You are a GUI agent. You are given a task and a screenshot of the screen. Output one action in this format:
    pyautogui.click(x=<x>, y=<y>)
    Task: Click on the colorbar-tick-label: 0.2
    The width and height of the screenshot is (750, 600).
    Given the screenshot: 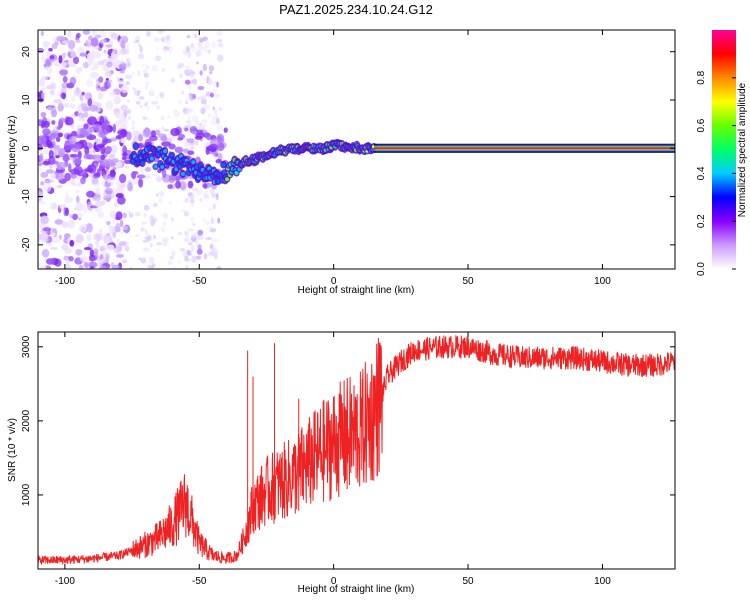 What is the action you would take?
    pyautogui.click(x=701, y=221)
    